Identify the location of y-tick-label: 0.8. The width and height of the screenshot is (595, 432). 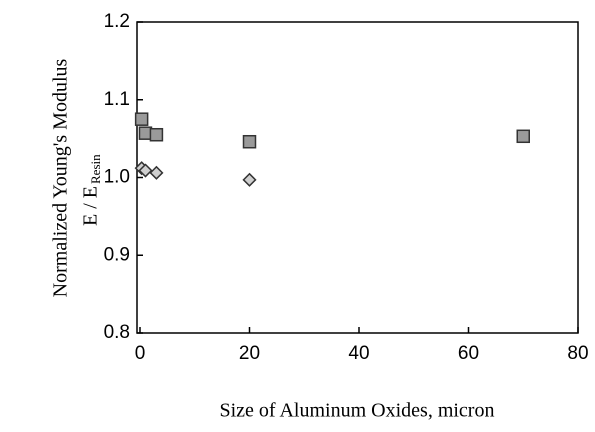
(117, 332).